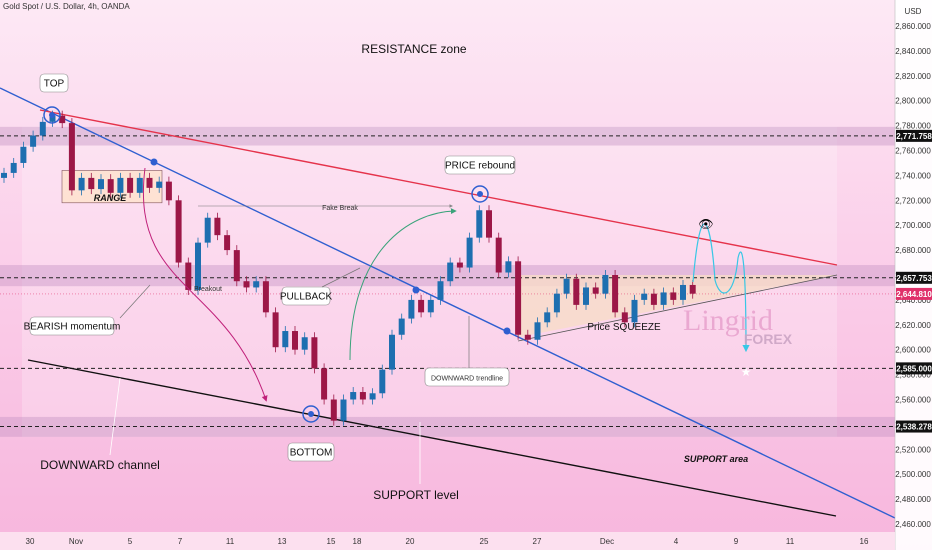 This screenshot has height=550, width=932. I want to click on pullback-label-box, so click(306, 296).